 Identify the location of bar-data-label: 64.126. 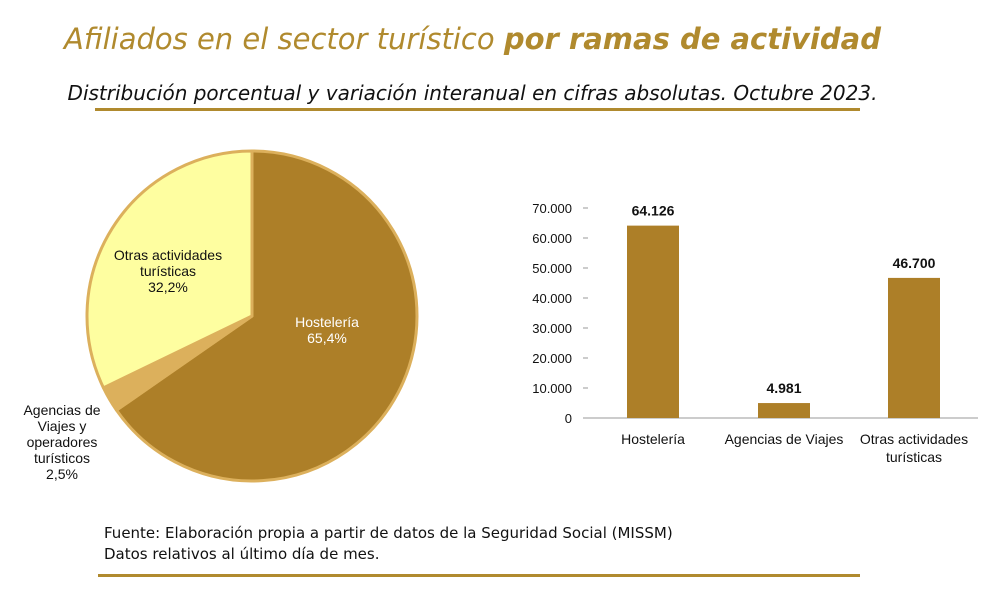
(653, 211).